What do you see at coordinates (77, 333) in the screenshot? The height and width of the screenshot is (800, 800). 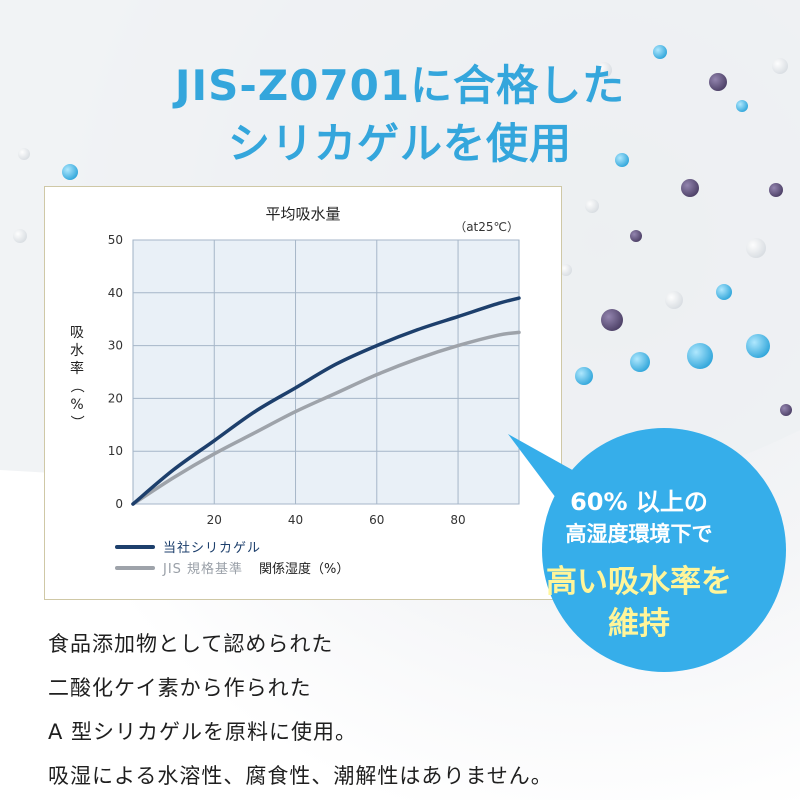 I see `y-axis-label-char: 吸` at bounding box center [77, 333].